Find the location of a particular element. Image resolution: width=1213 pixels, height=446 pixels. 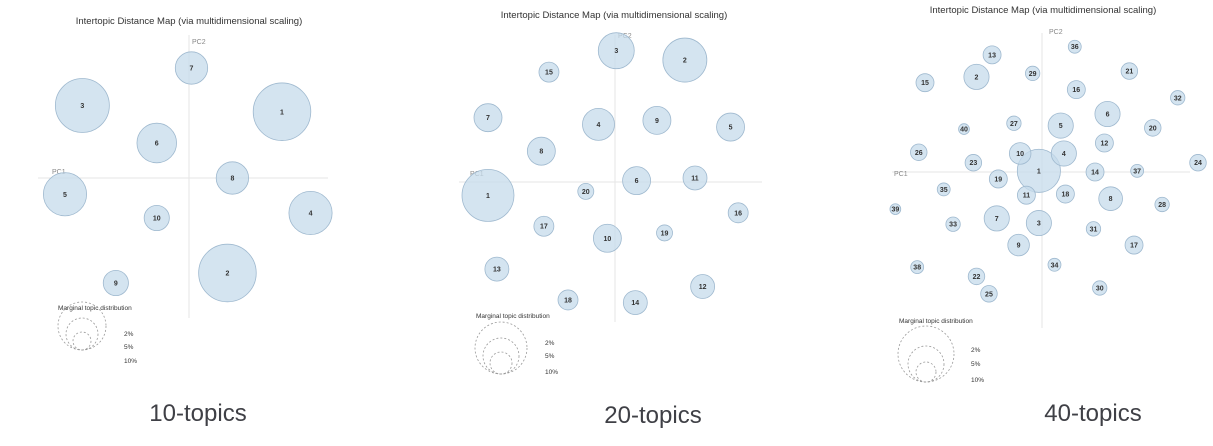

topic-label-21: 21 is located at coordinates (1129, 72).